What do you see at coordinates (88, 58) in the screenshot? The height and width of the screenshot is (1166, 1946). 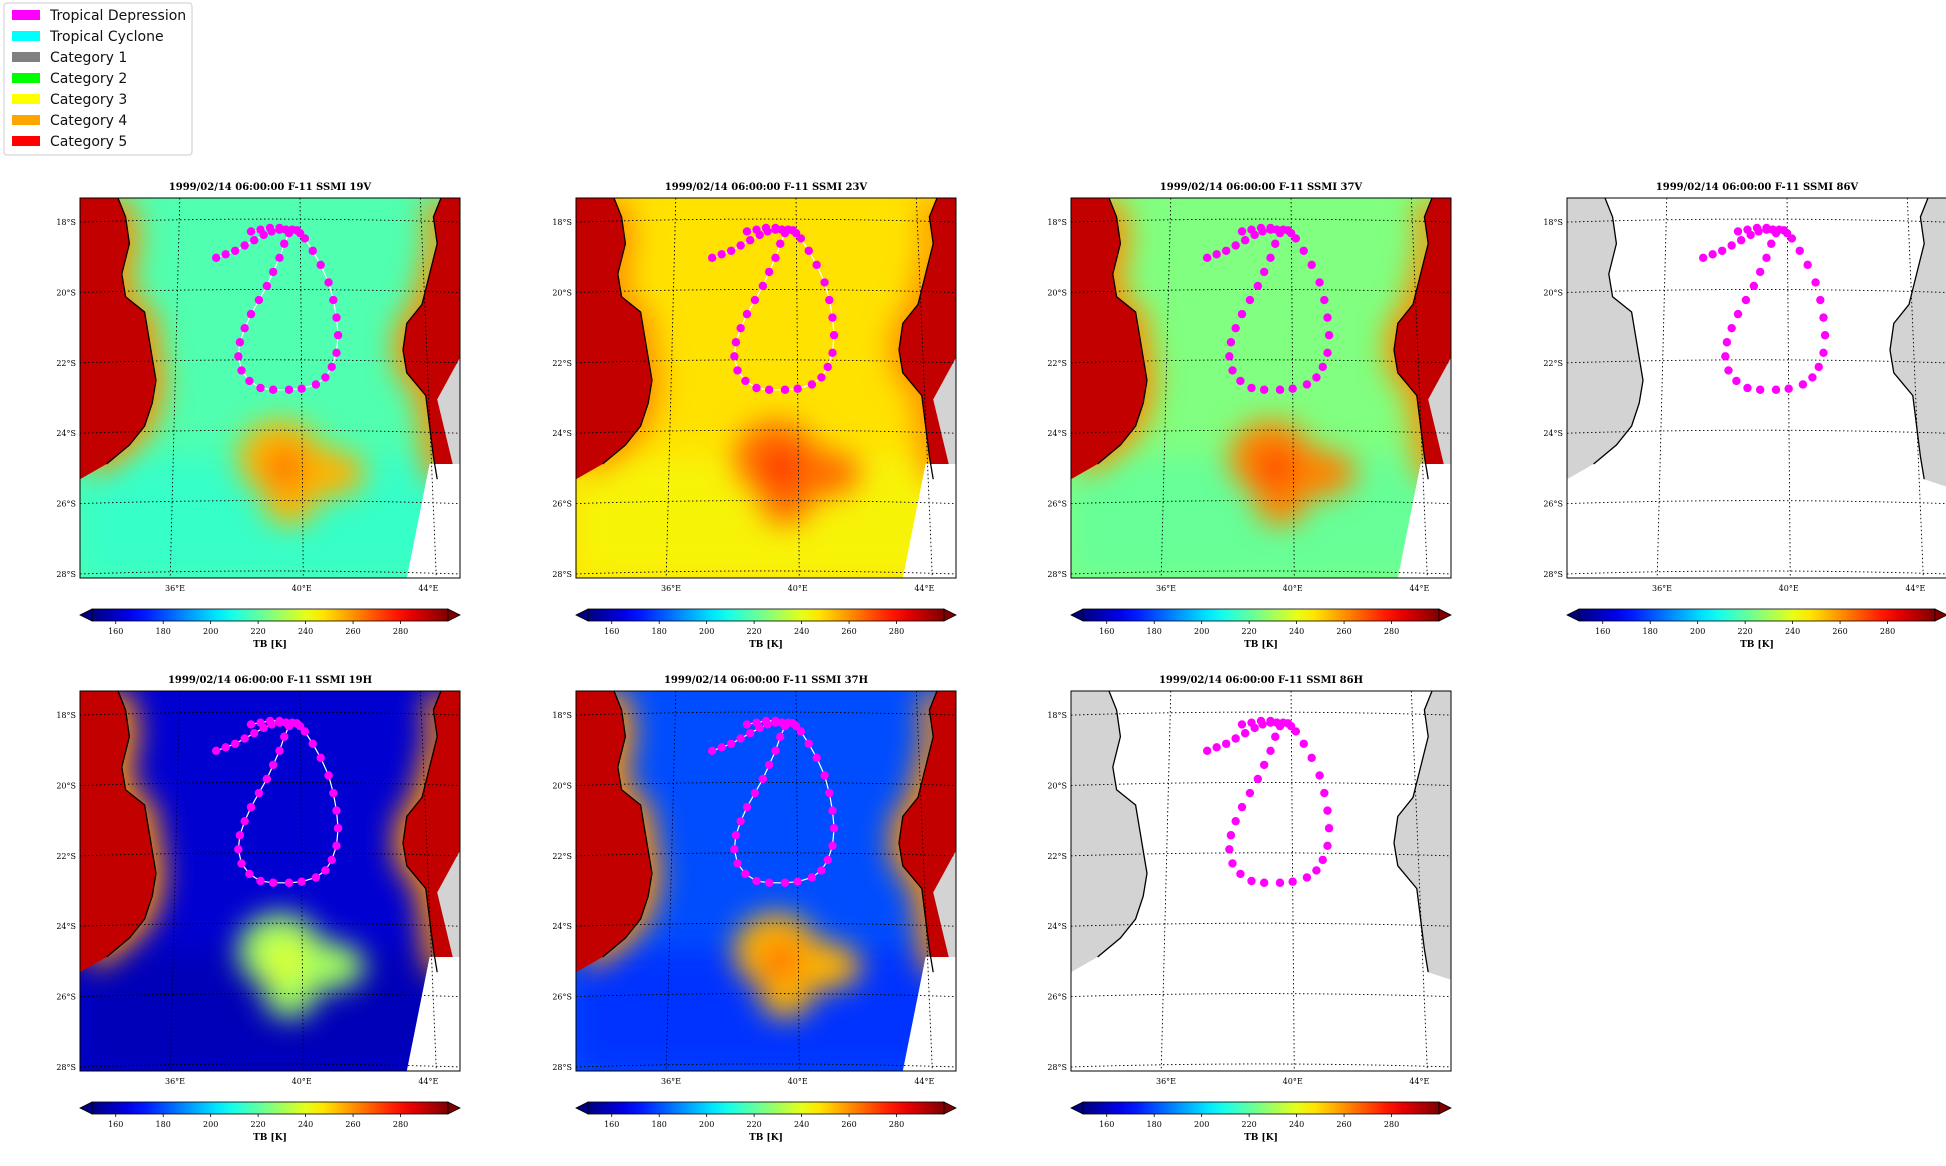 I see `legend-label: Category 1` at bounding box center [88, 58].